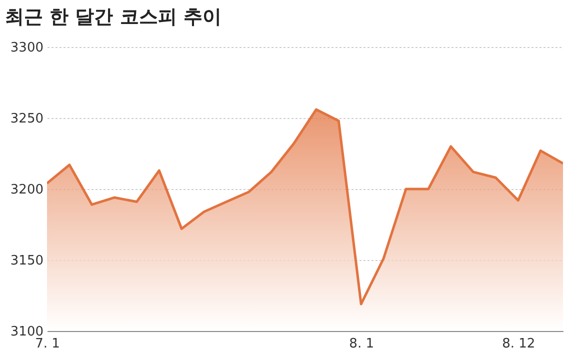  I want to click on y-tick-label: 3250, so click(27, 119).